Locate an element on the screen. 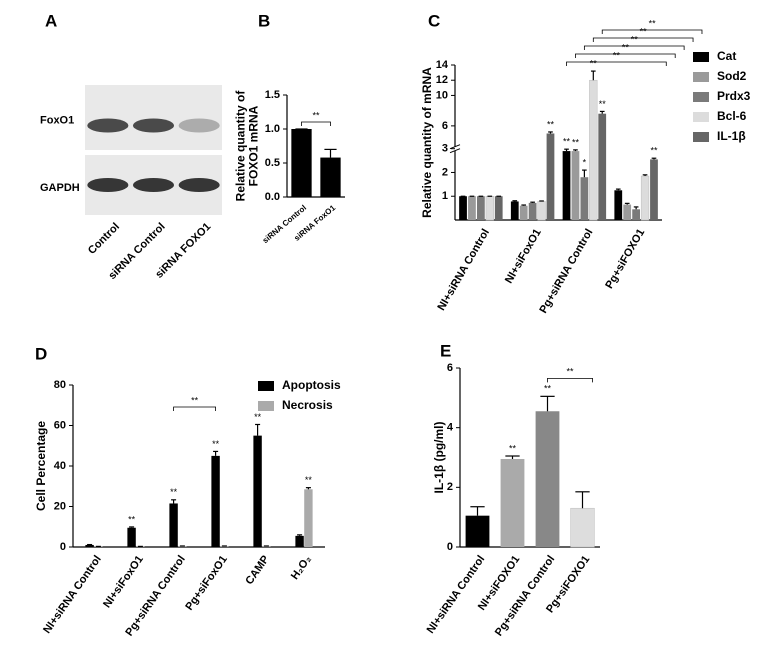 The height and width of the screenshot is (653, 764). y-tick-label: 80 is located at coordinates (60, 385).